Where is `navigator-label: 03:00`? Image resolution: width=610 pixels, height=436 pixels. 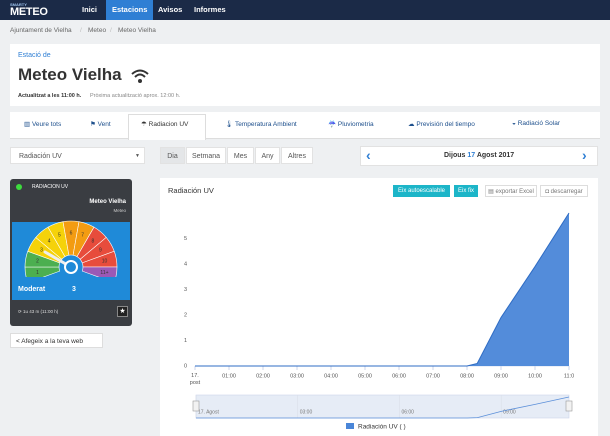 navigator-label: 03:00 is located at coordinates (306, 412).